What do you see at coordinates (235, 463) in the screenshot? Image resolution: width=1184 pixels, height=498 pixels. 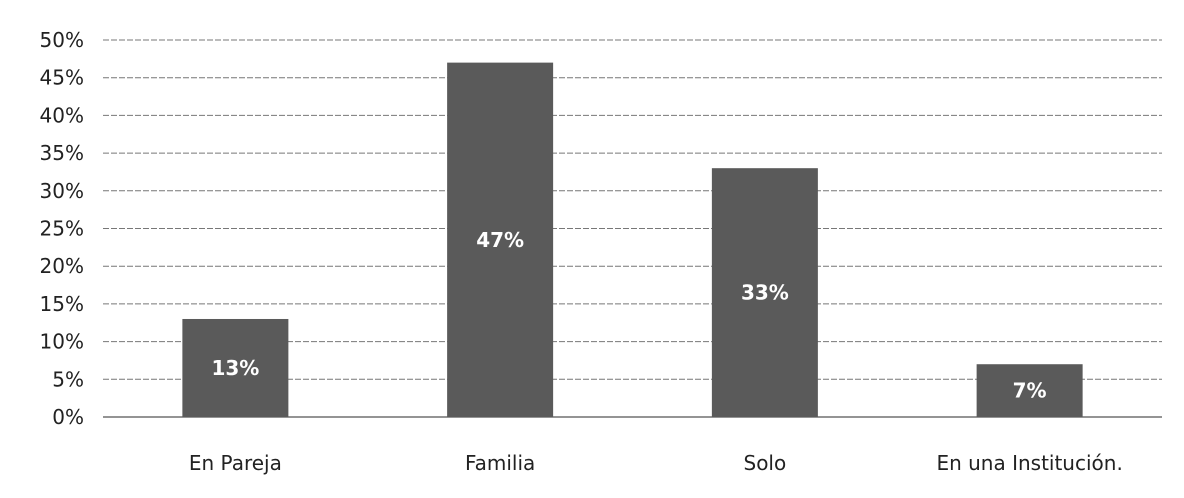 I see `x-category-label: En Pareja` at bounding box center [235, 463].